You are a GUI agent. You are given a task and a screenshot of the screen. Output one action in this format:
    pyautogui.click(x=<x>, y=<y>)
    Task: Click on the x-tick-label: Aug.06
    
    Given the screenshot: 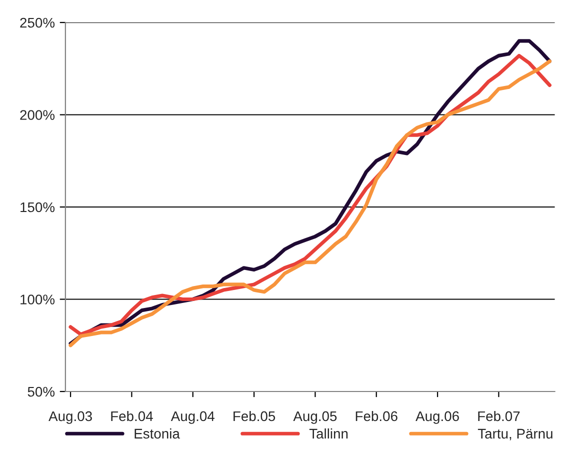 What is the action you would take?
    pyautogui.click(x=437, y=417)
    